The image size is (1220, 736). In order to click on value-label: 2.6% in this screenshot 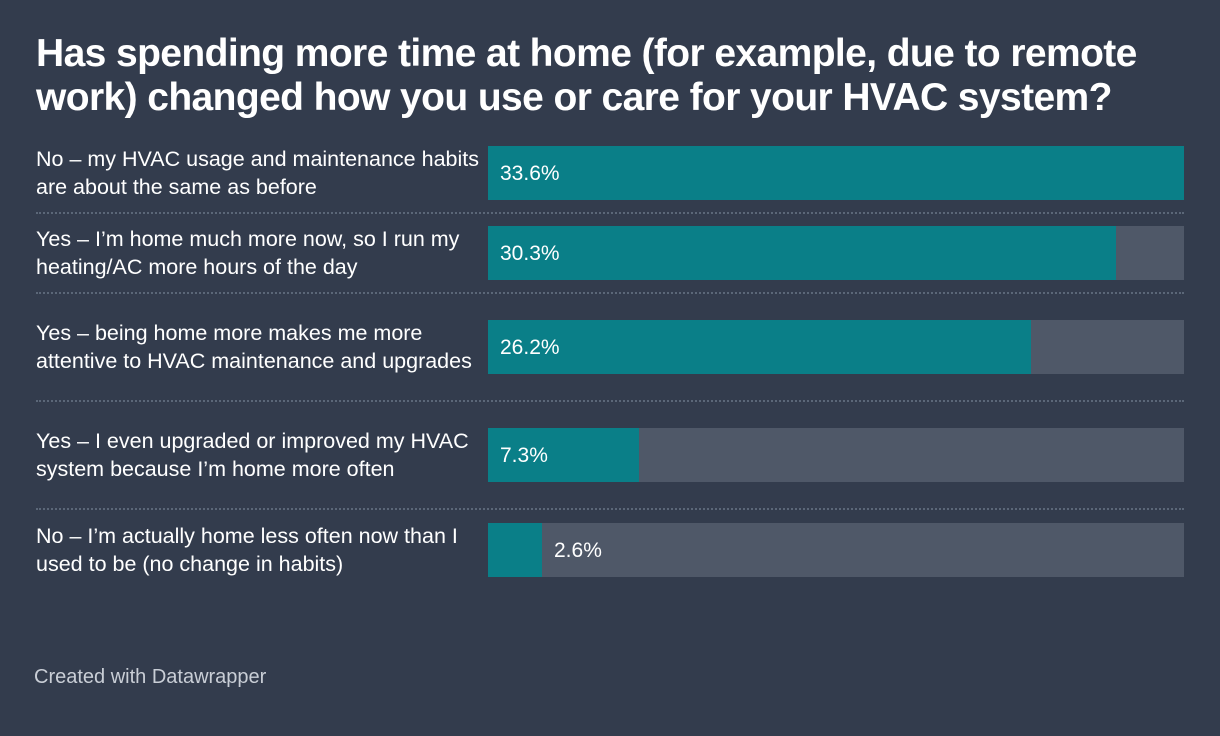, I will do `click(578, 550)`.